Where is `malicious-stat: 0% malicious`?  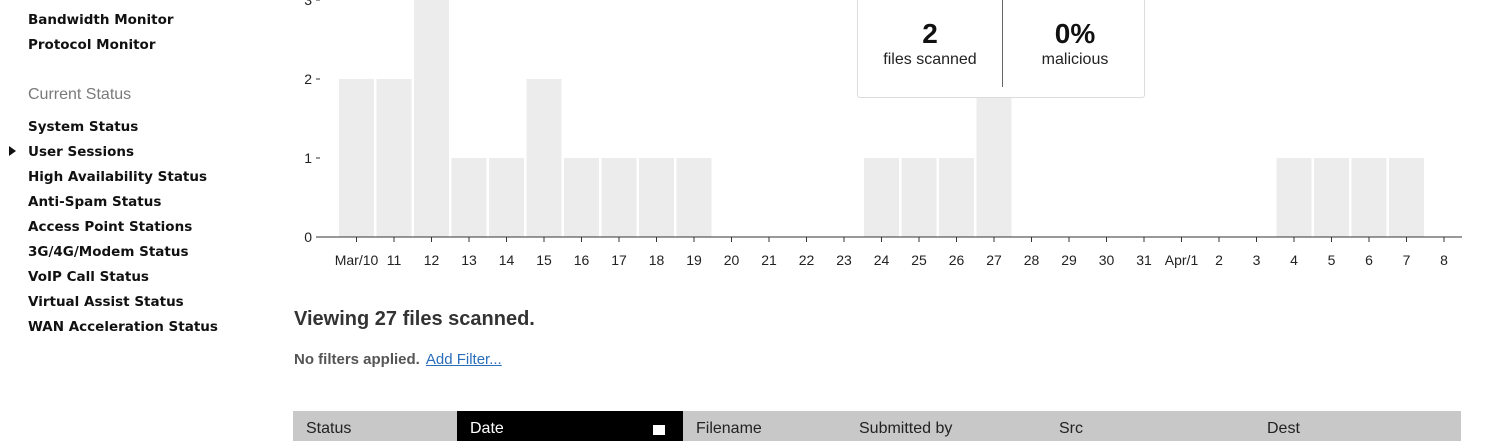 malicious-stat: 0% malicious is located at coordinates (1075, 34).